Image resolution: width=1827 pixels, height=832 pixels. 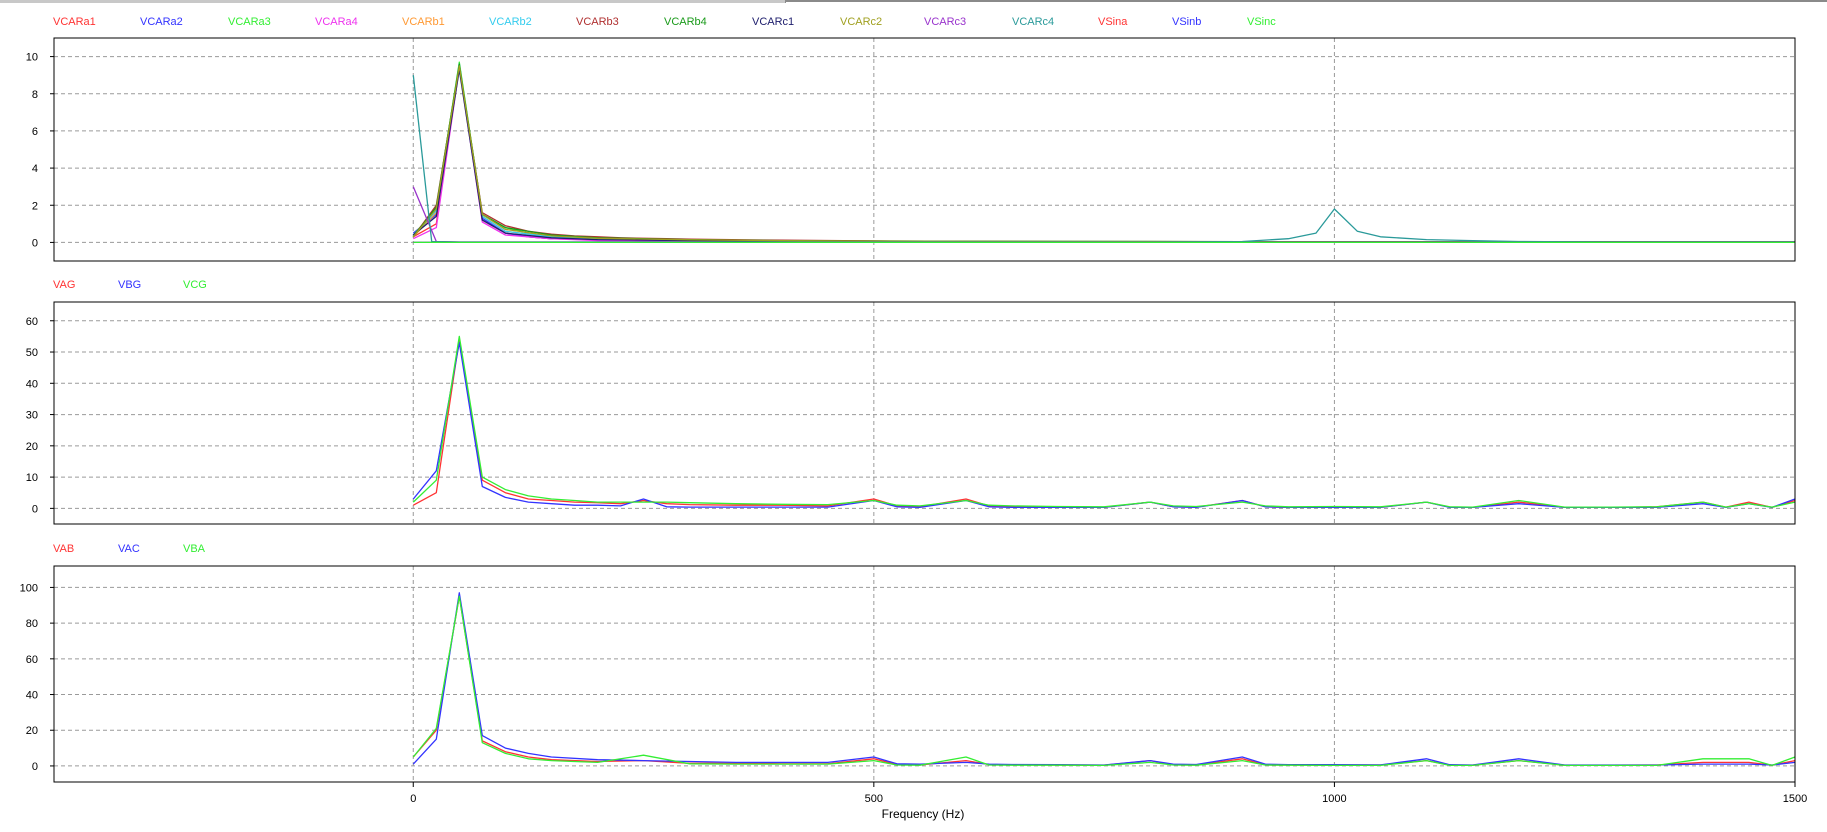 What do you see at coordinates (161, 22) in the screenshot?
I see `legend-entry-vcara2: VCARa2` at bounding box center [161, 22].